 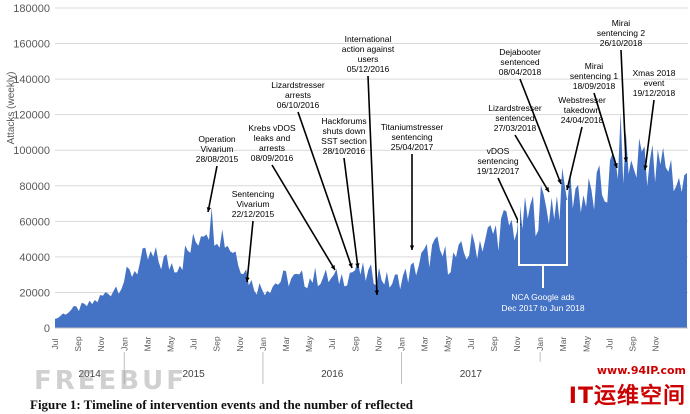 What do you see at coordinates (272, 158) in the screenshot?
I see `annotation-line: 08/09/2016` at bounding box center [272, 158].